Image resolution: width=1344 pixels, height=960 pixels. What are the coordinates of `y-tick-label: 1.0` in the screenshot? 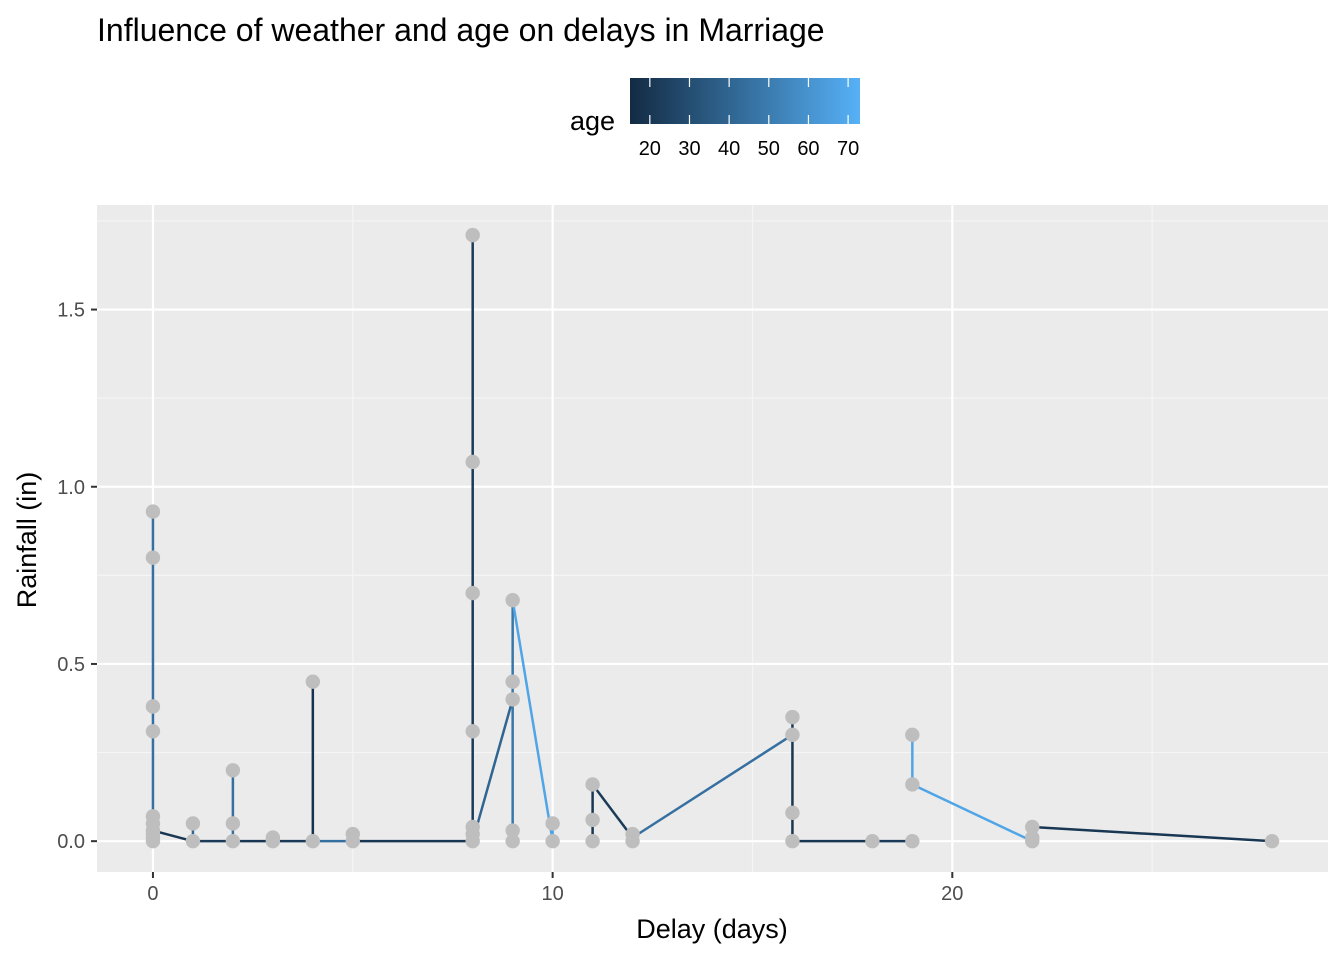 It's located at (71, 488).